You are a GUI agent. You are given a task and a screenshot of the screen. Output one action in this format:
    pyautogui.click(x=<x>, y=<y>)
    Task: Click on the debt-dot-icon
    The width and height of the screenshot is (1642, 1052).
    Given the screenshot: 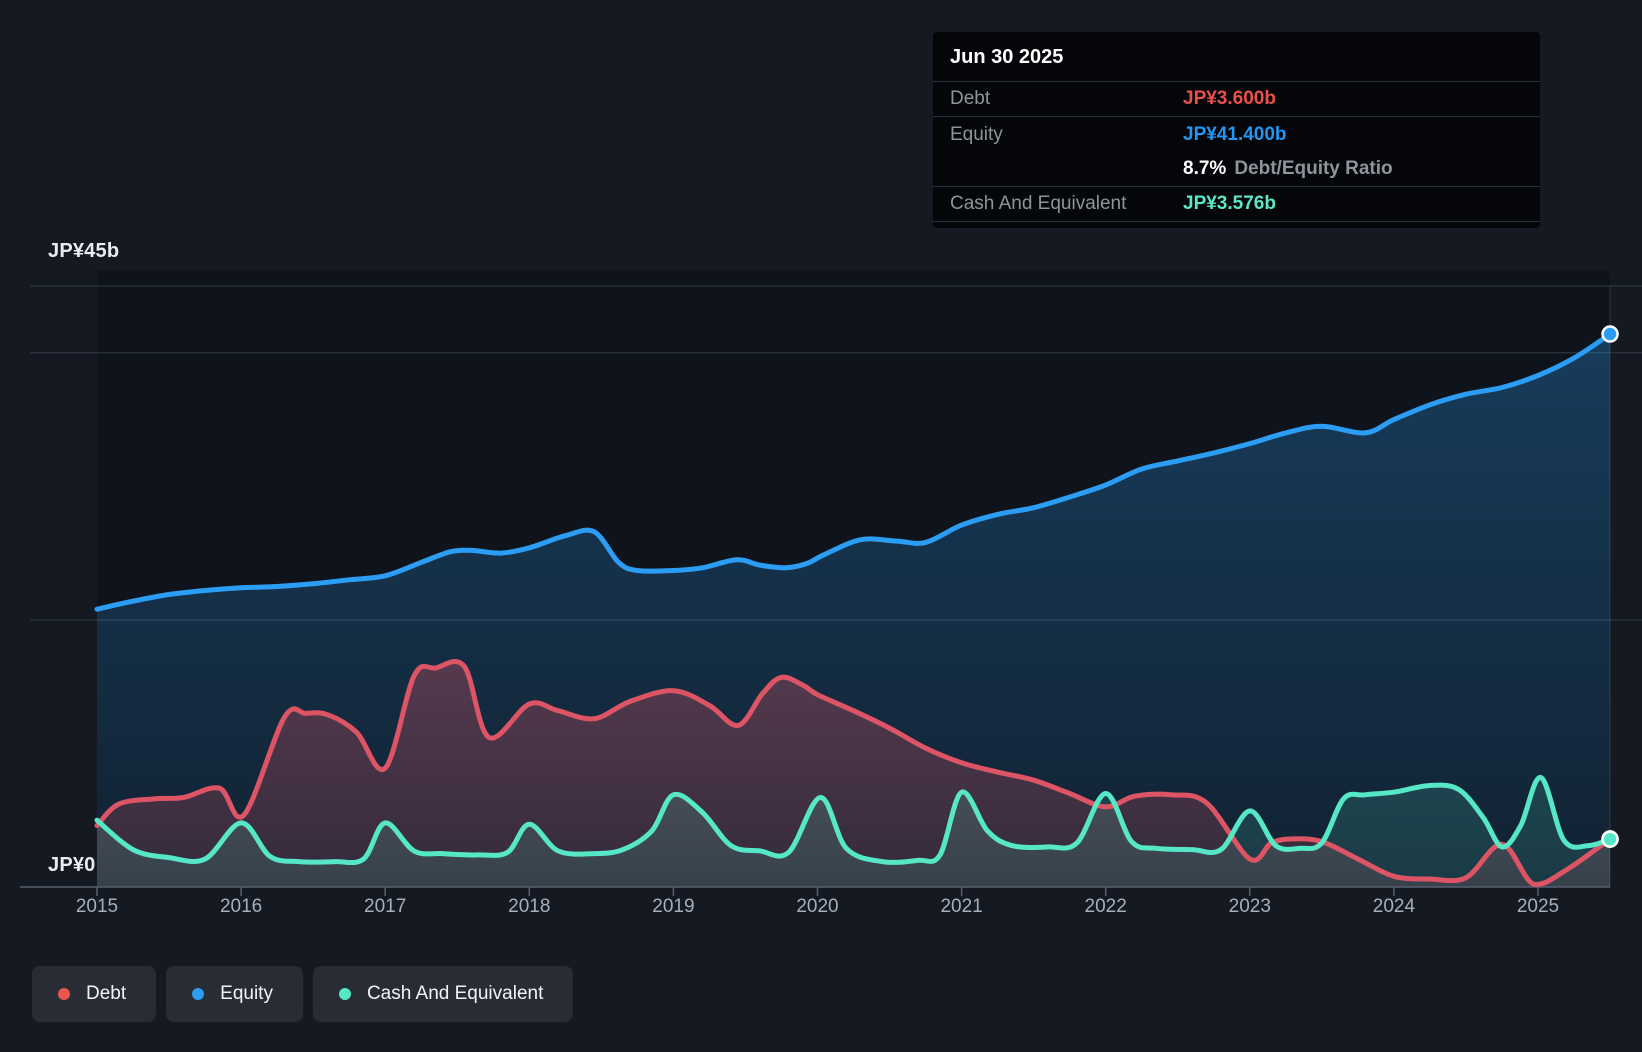 What is the action you would take?
    pyautogui.click(x=64, y=994)
    